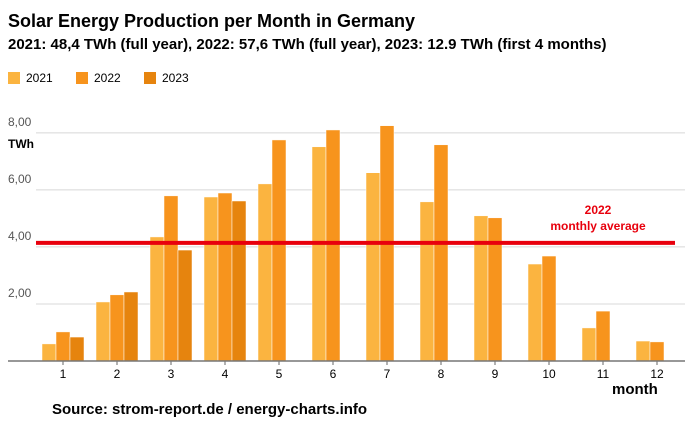 The height and width of the screenshot is (424, 690). What do you see at coordinates (171, 374) in the screenshot?
I see `x-tick-label: 3` at bounding box center [171, 374].